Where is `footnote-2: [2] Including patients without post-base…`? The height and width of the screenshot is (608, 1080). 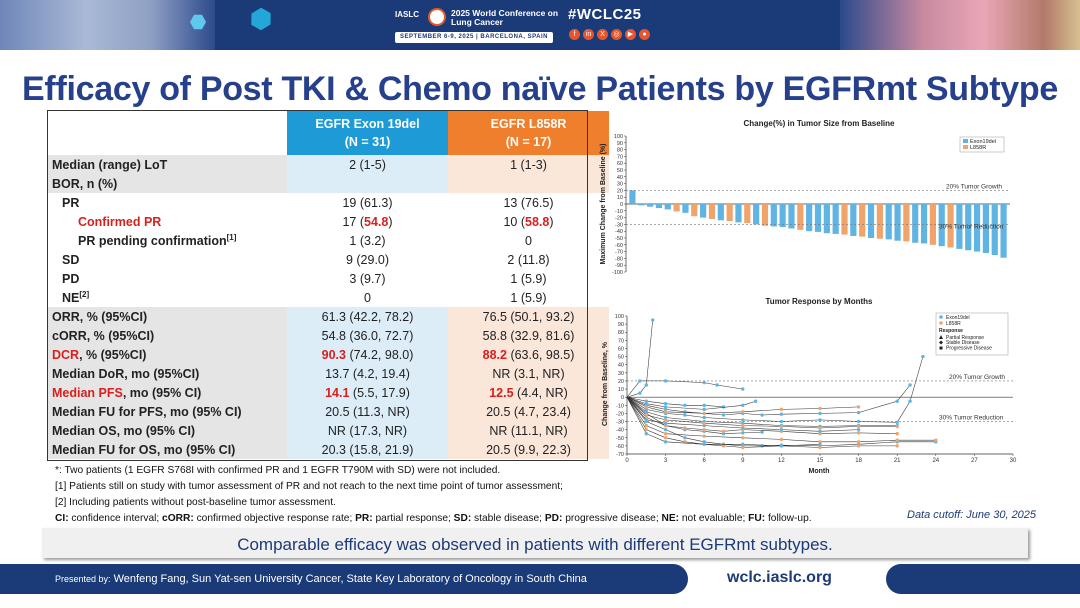
footnote-2: [2] Including patients without post-base… is located at coordinates (195, 502).